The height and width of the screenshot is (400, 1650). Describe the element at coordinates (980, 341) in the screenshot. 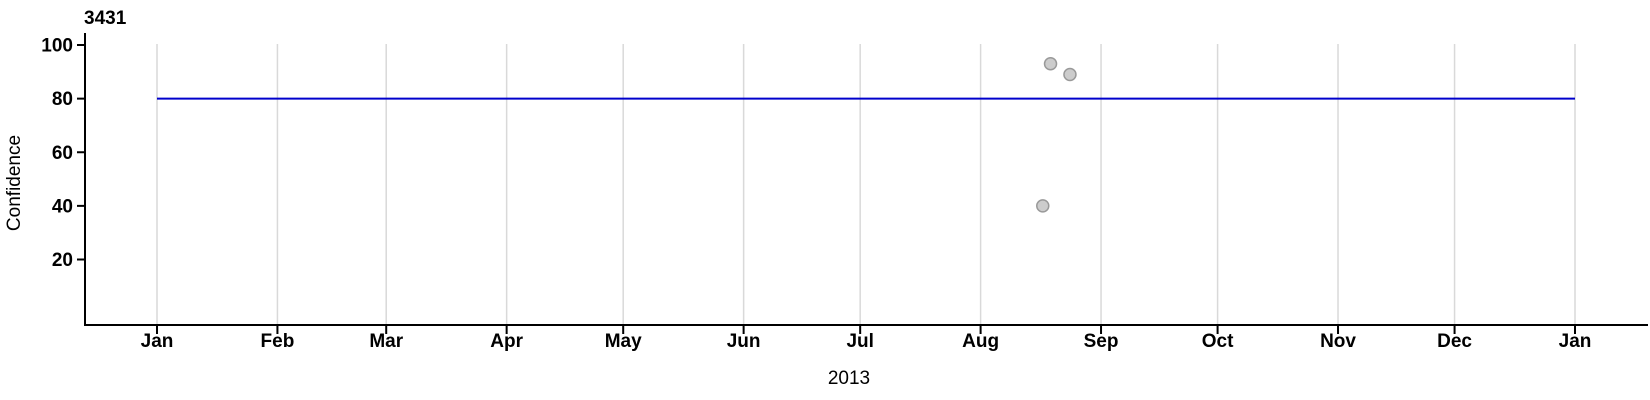

I see `x-tick-label: Aug` at that location.